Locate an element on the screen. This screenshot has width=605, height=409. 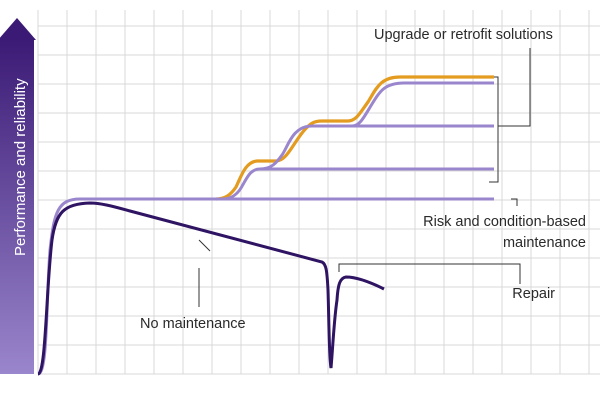
risk-maintenance-label-line1: Risk and condition-based is located at coordinates (504, 222).